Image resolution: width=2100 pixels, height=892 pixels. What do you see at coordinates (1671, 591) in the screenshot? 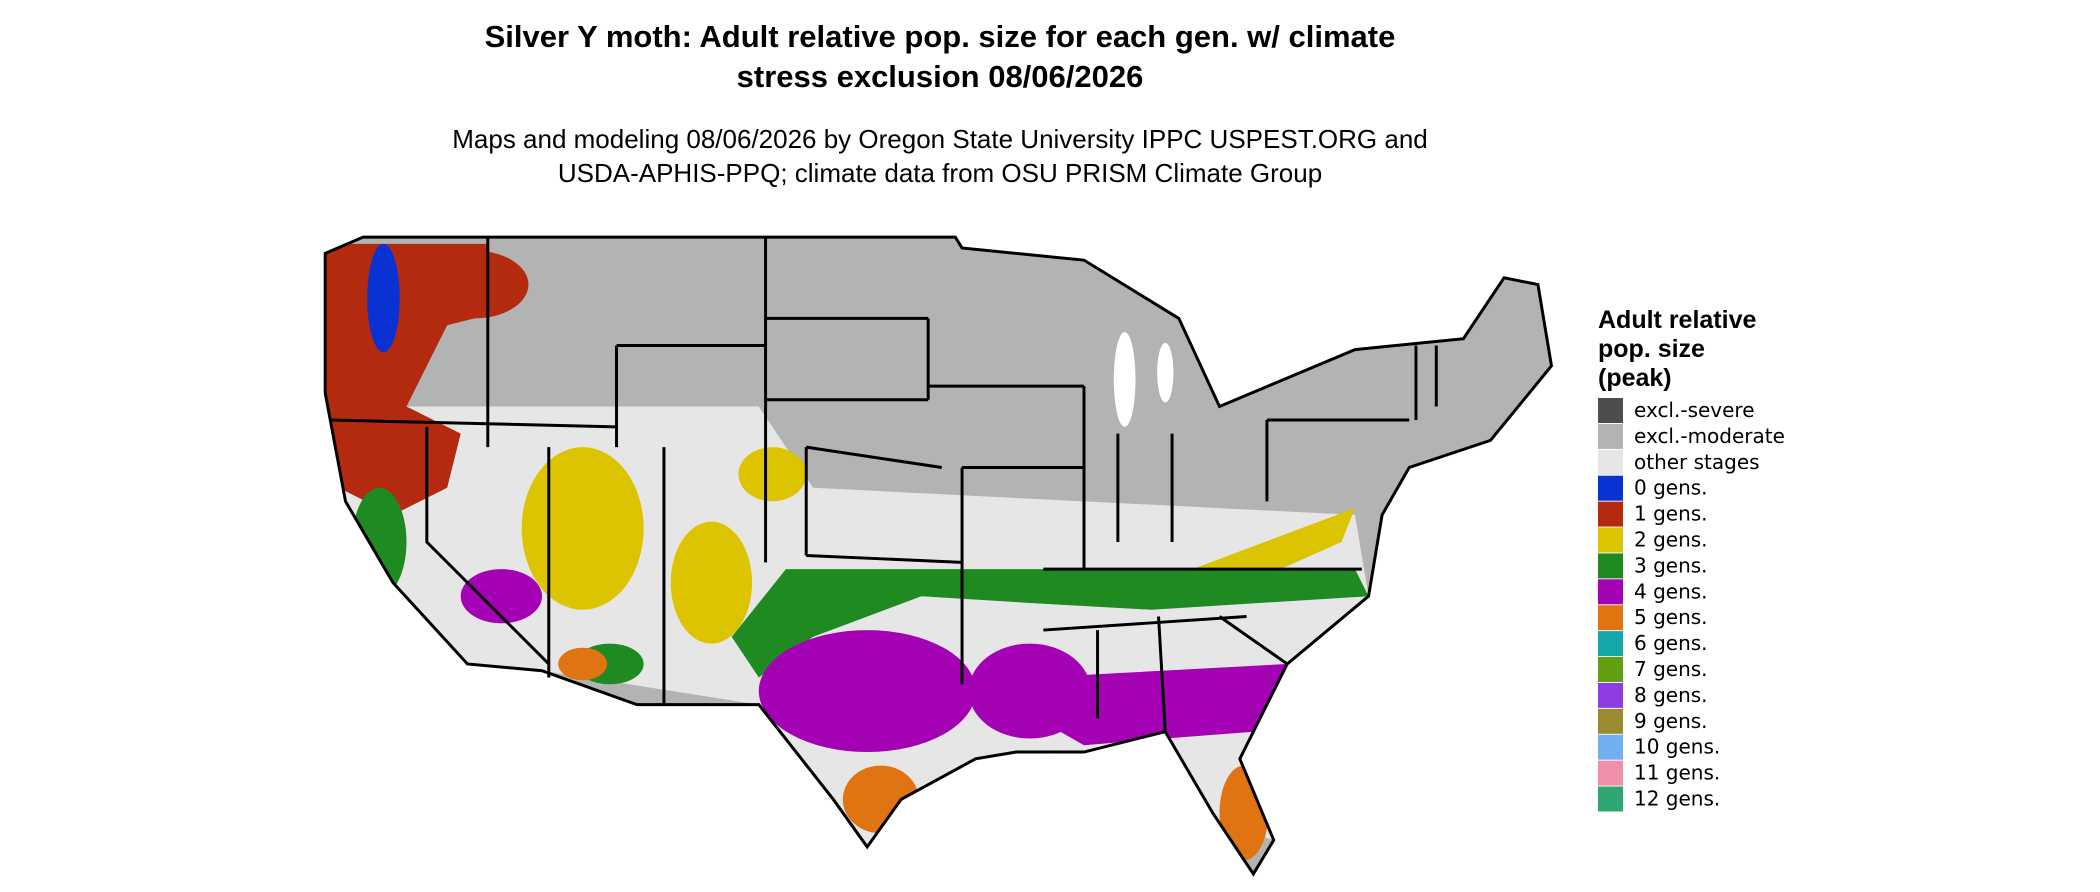
I see `legend-label: 4 gens.` at bounding box center [1671, 591].